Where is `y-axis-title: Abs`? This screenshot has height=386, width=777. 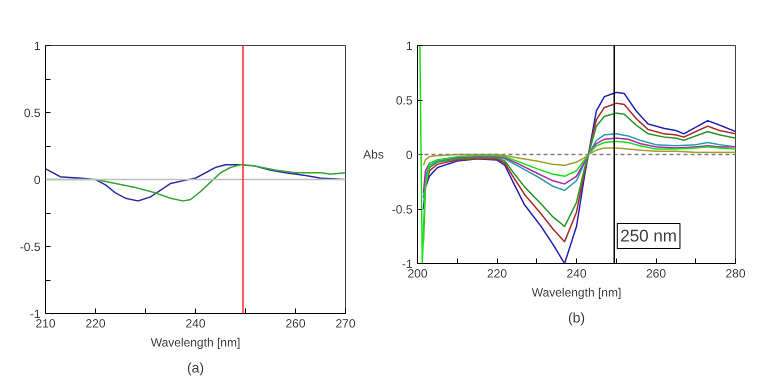 y-axis-title: Abs is located at coordinates (373, 155).